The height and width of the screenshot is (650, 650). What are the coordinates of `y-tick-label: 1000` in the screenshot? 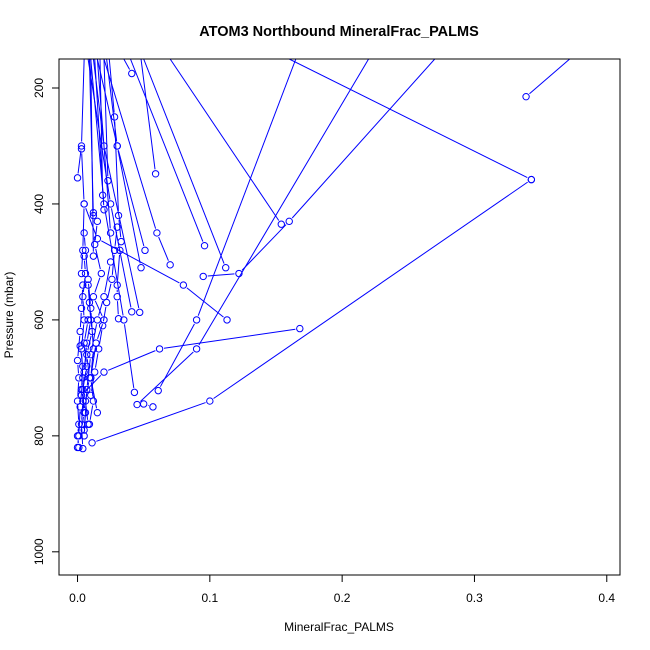 It's located at (39, 551).